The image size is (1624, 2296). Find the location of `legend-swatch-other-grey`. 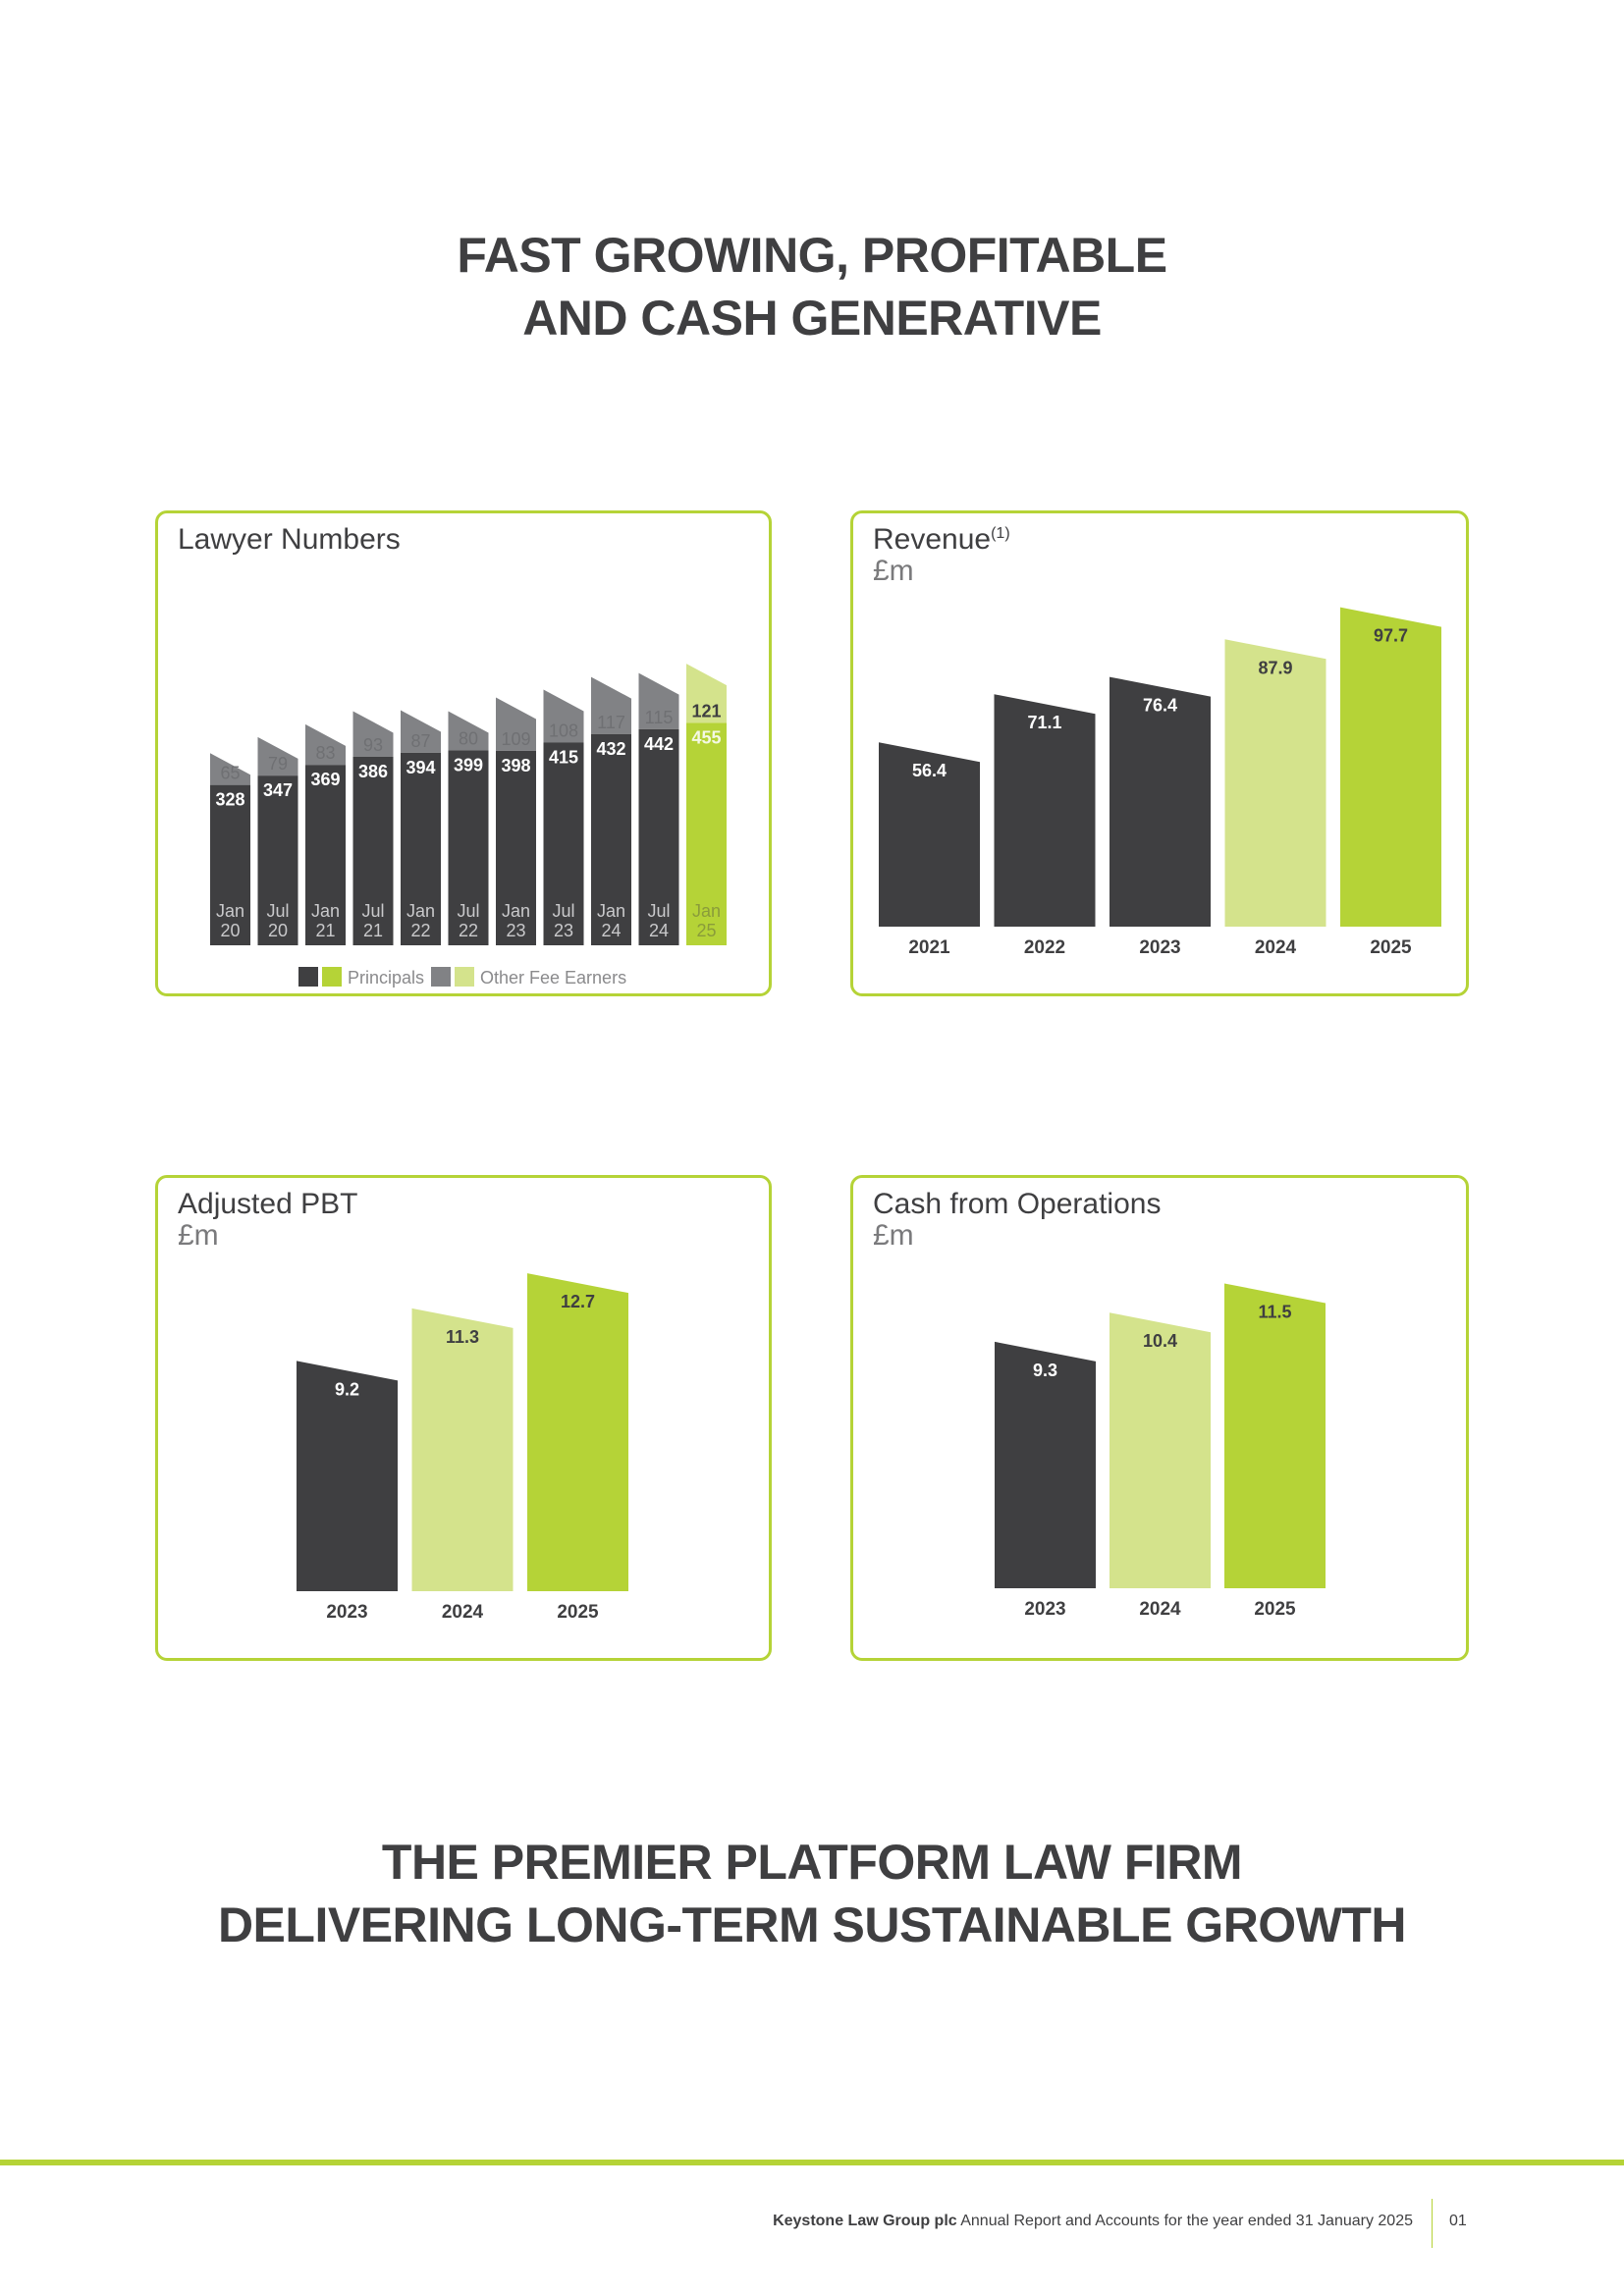

legend-swatch-other-grey is located at coordinates (441, 977).